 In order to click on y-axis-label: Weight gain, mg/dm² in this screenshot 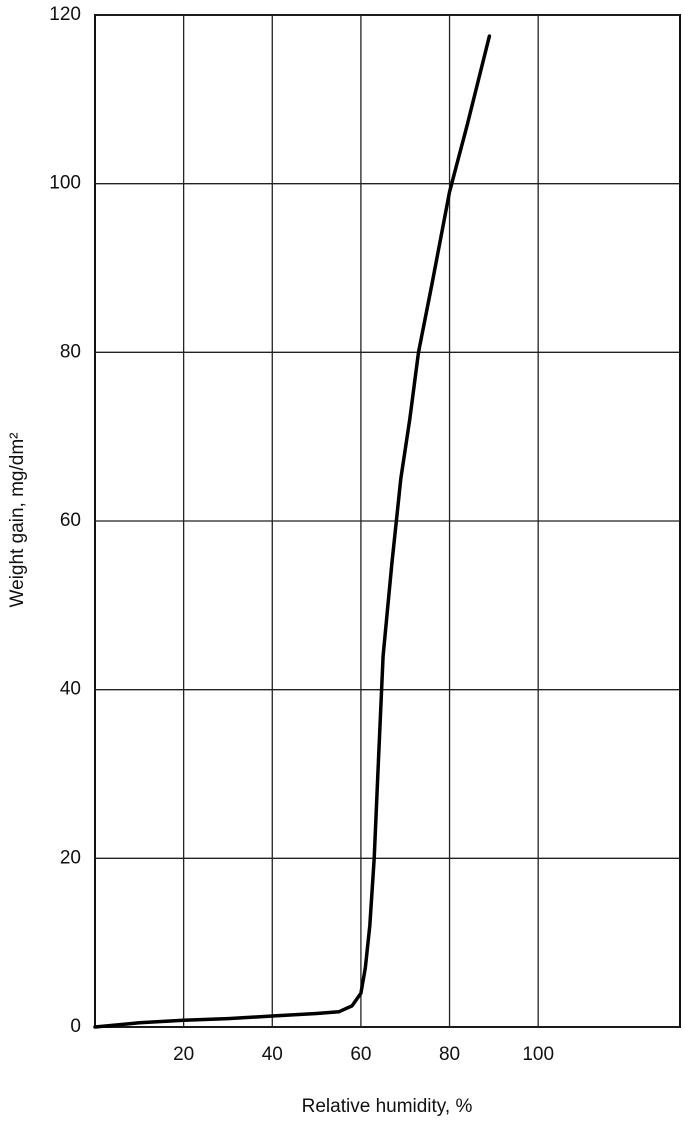, I will do `click(17, 520)`.